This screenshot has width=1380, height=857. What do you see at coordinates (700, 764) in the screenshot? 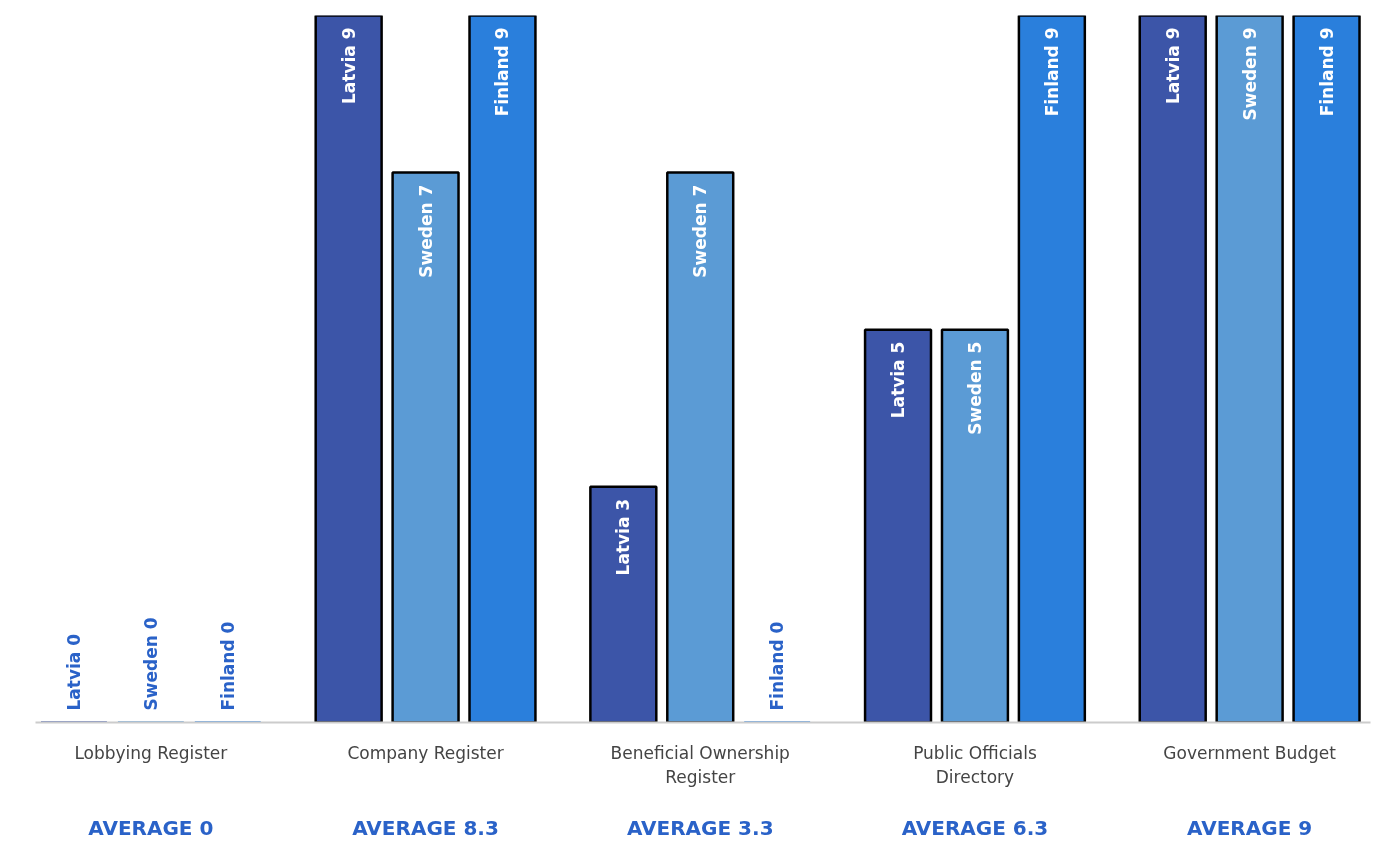
I see `x-tick-label: Beneficial Ownership Register` at bounding box center [700, 764].